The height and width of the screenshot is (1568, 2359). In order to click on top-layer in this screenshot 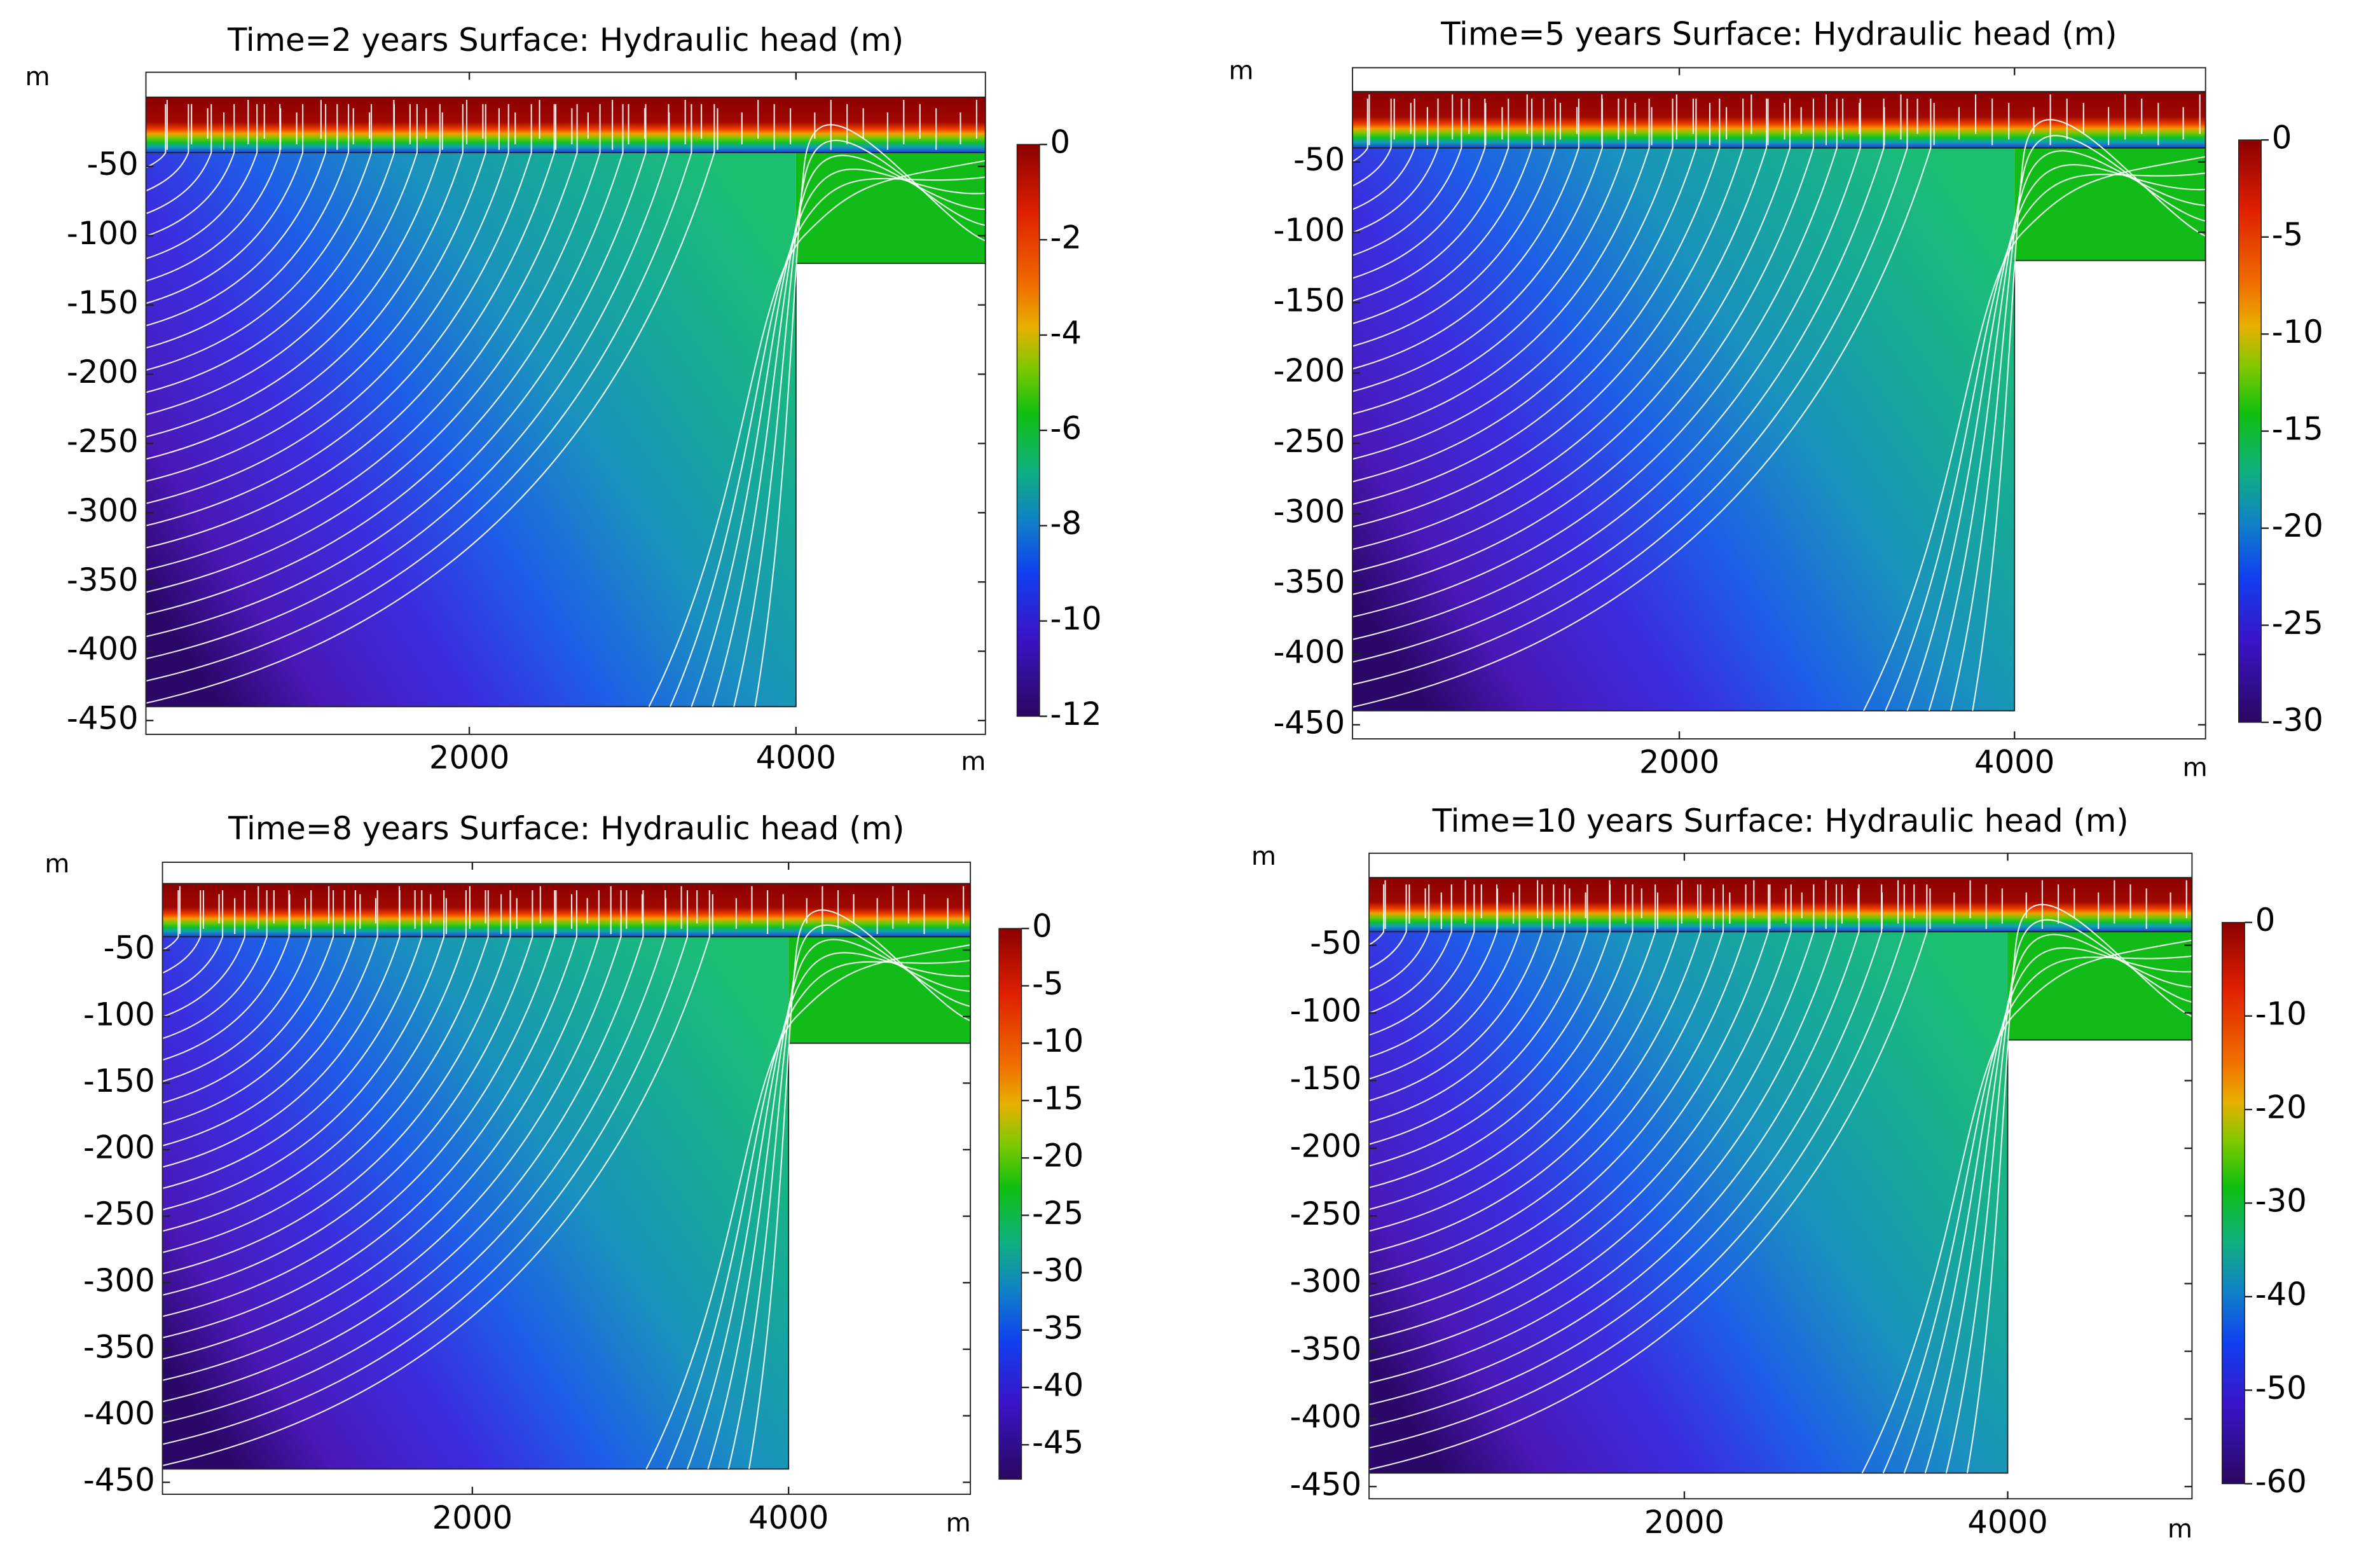, I will do `click(1780, 904)`.